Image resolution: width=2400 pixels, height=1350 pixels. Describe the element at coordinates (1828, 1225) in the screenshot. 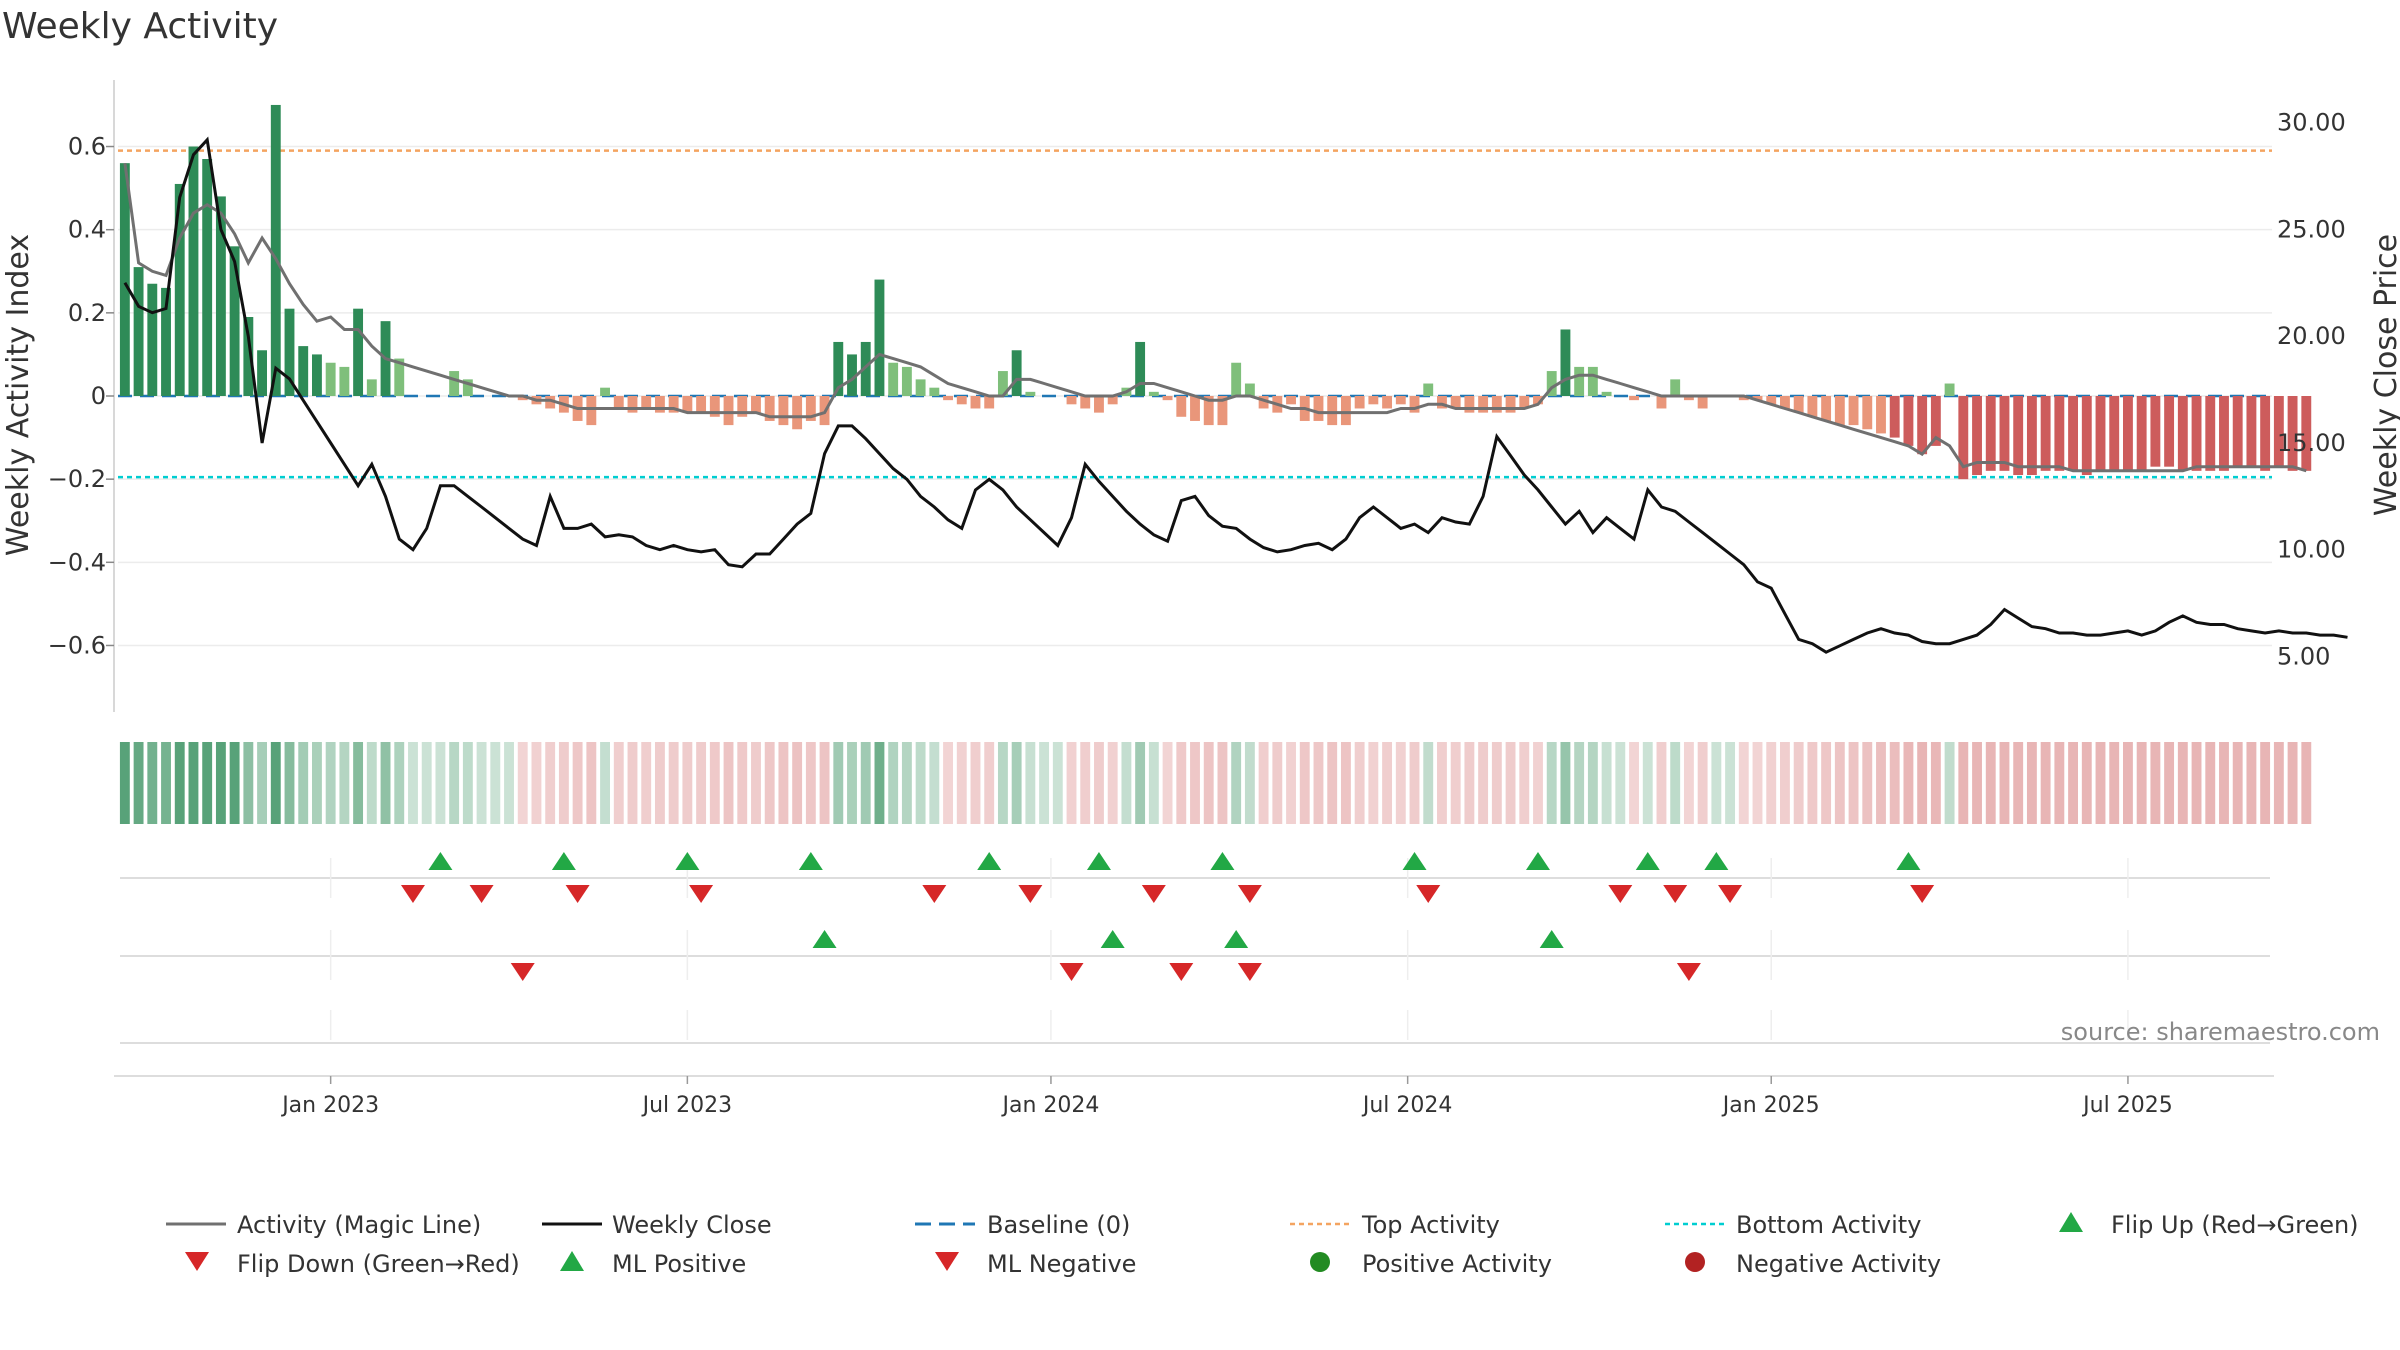

I see `legend-label-bottom-activity: Bottom Activity` at that location.